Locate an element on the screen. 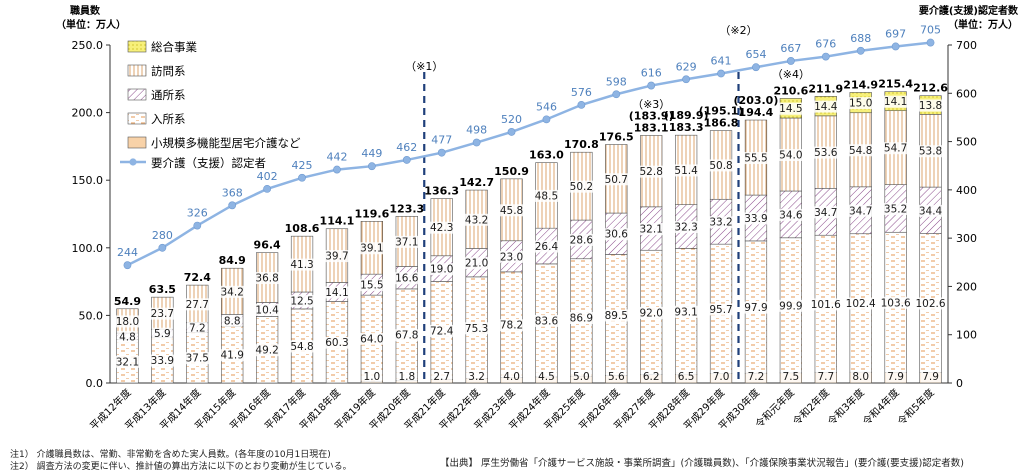  segment-label: 34.7 is located at coordinates (860, 211).